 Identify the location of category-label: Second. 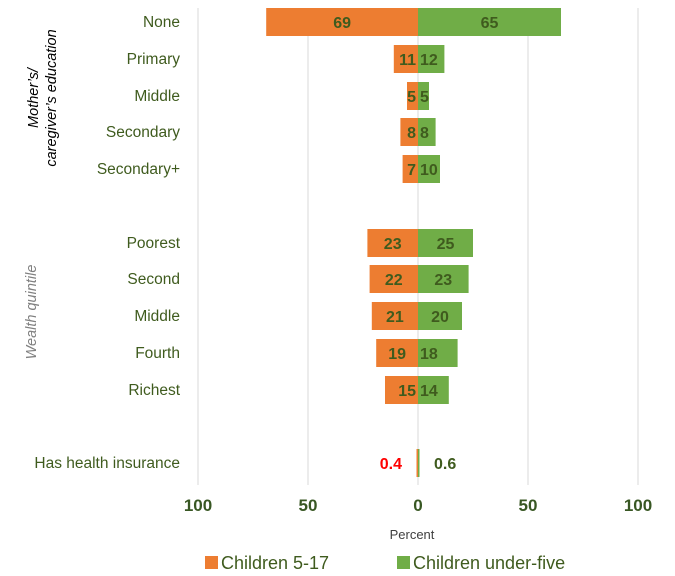
(153, 279).